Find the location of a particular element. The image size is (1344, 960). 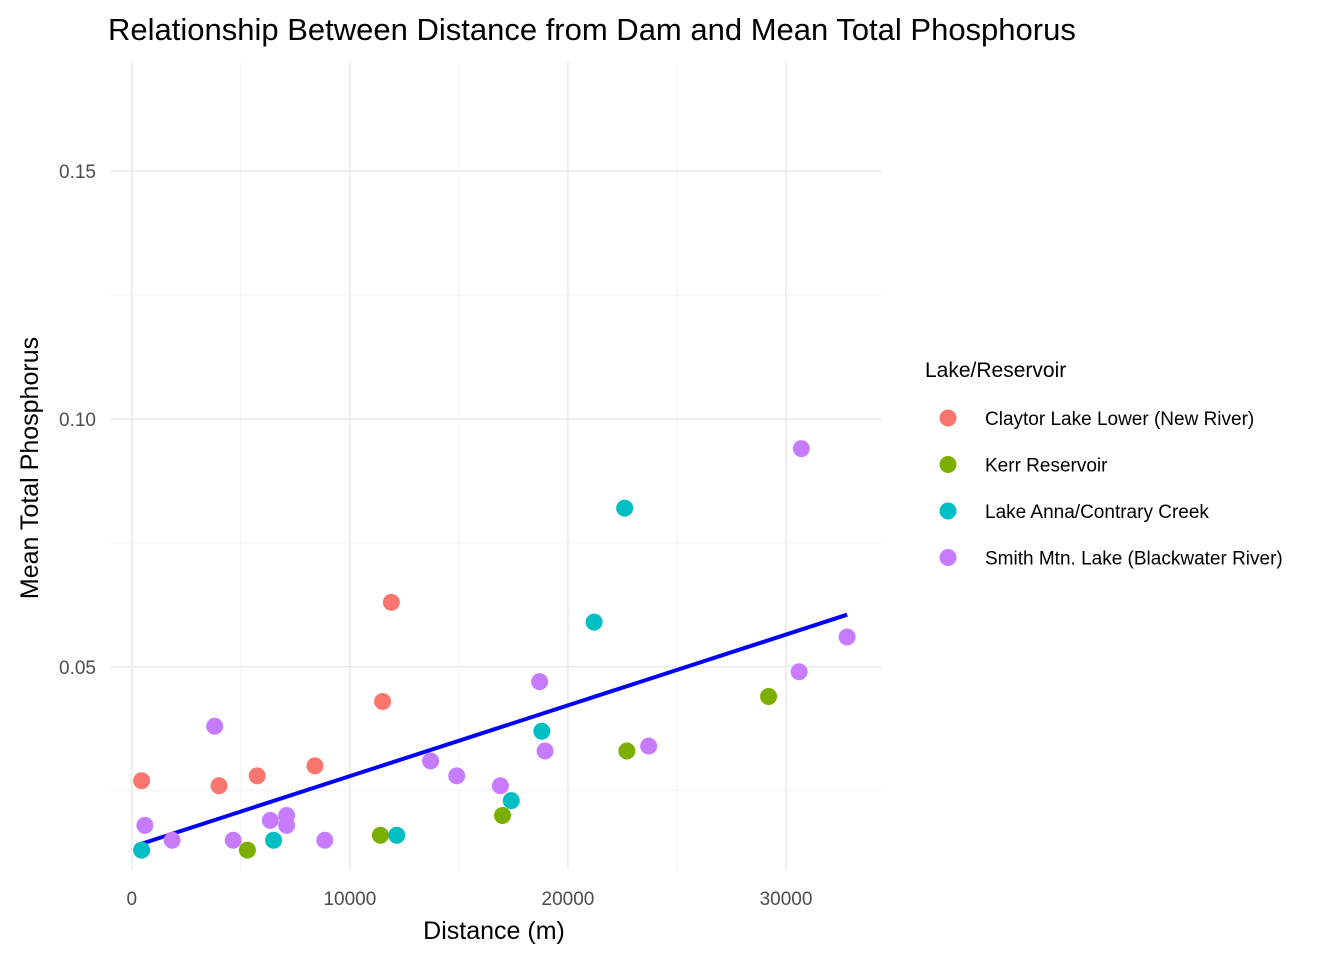

legend-title: Lake/Reservoir is located at coordinates (995, 370).